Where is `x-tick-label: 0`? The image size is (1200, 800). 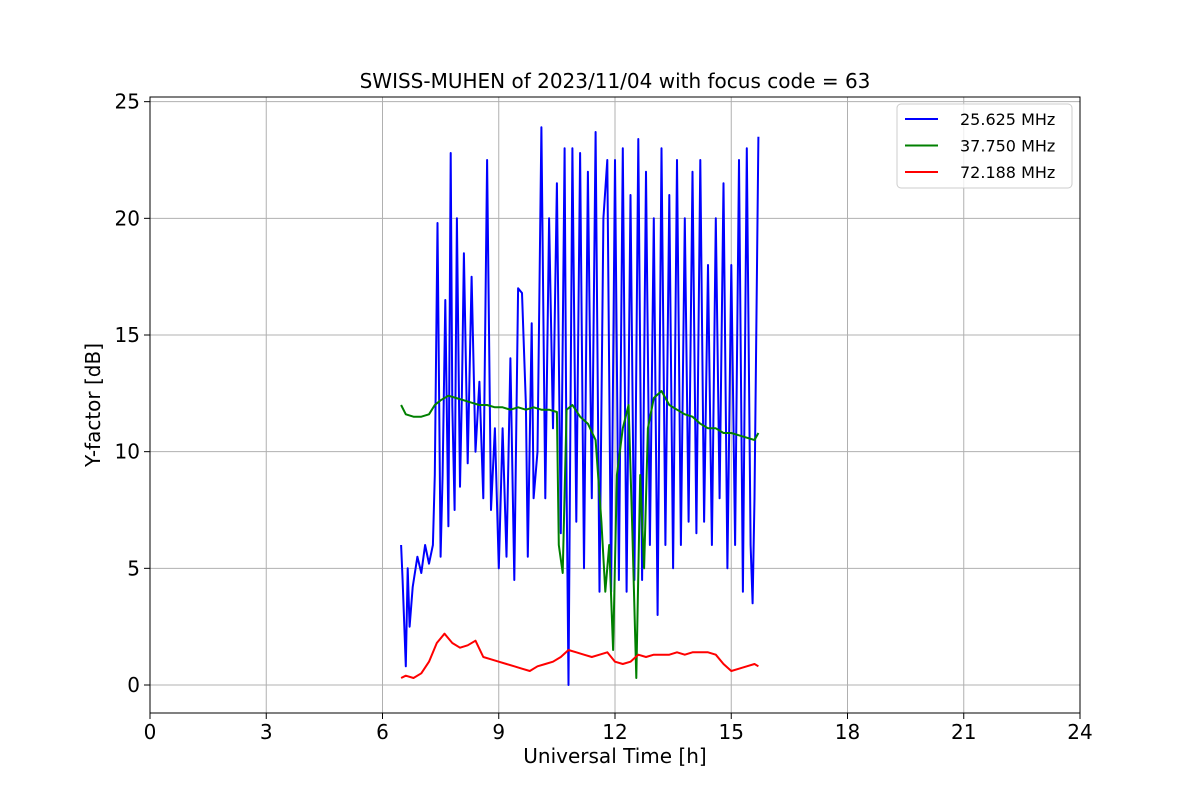
x-tick-label: 0 is located at coordinates (150, 732).